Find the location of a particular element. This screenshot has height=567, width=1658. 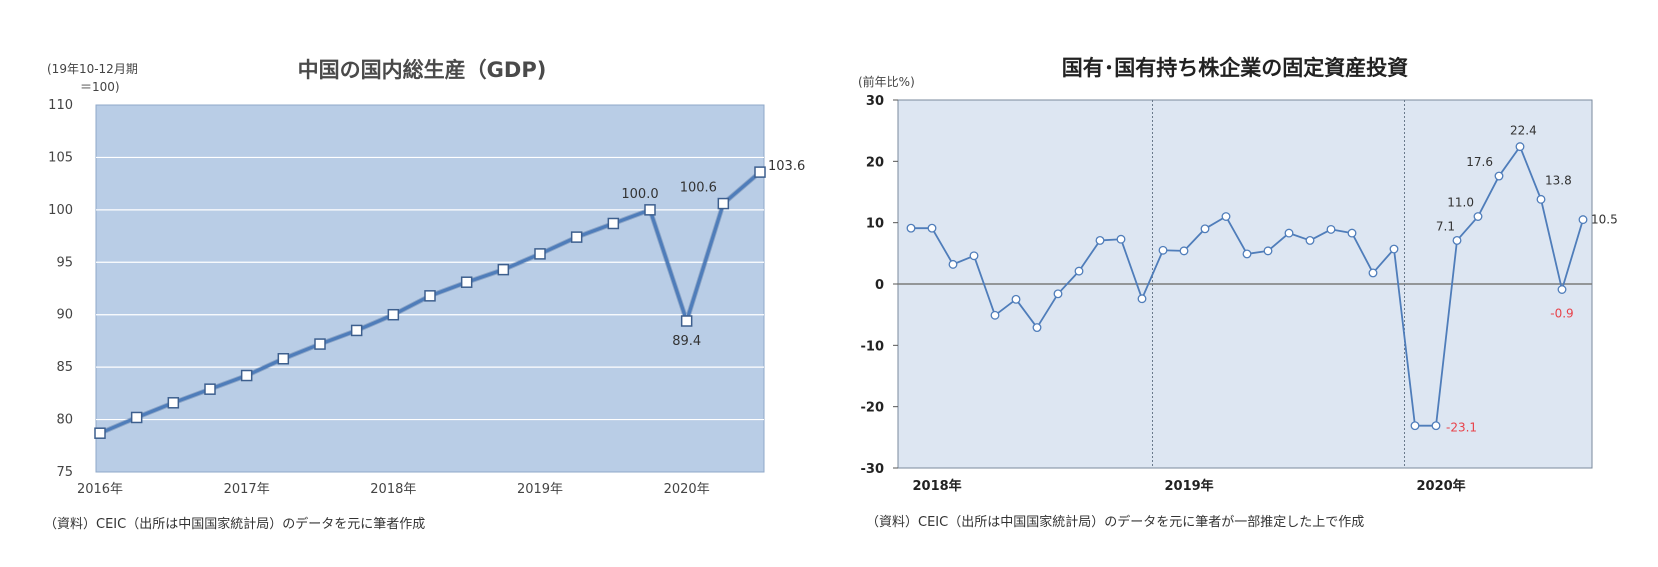

gdp-data-label: 100.0 is located at coordinates (639, 194).